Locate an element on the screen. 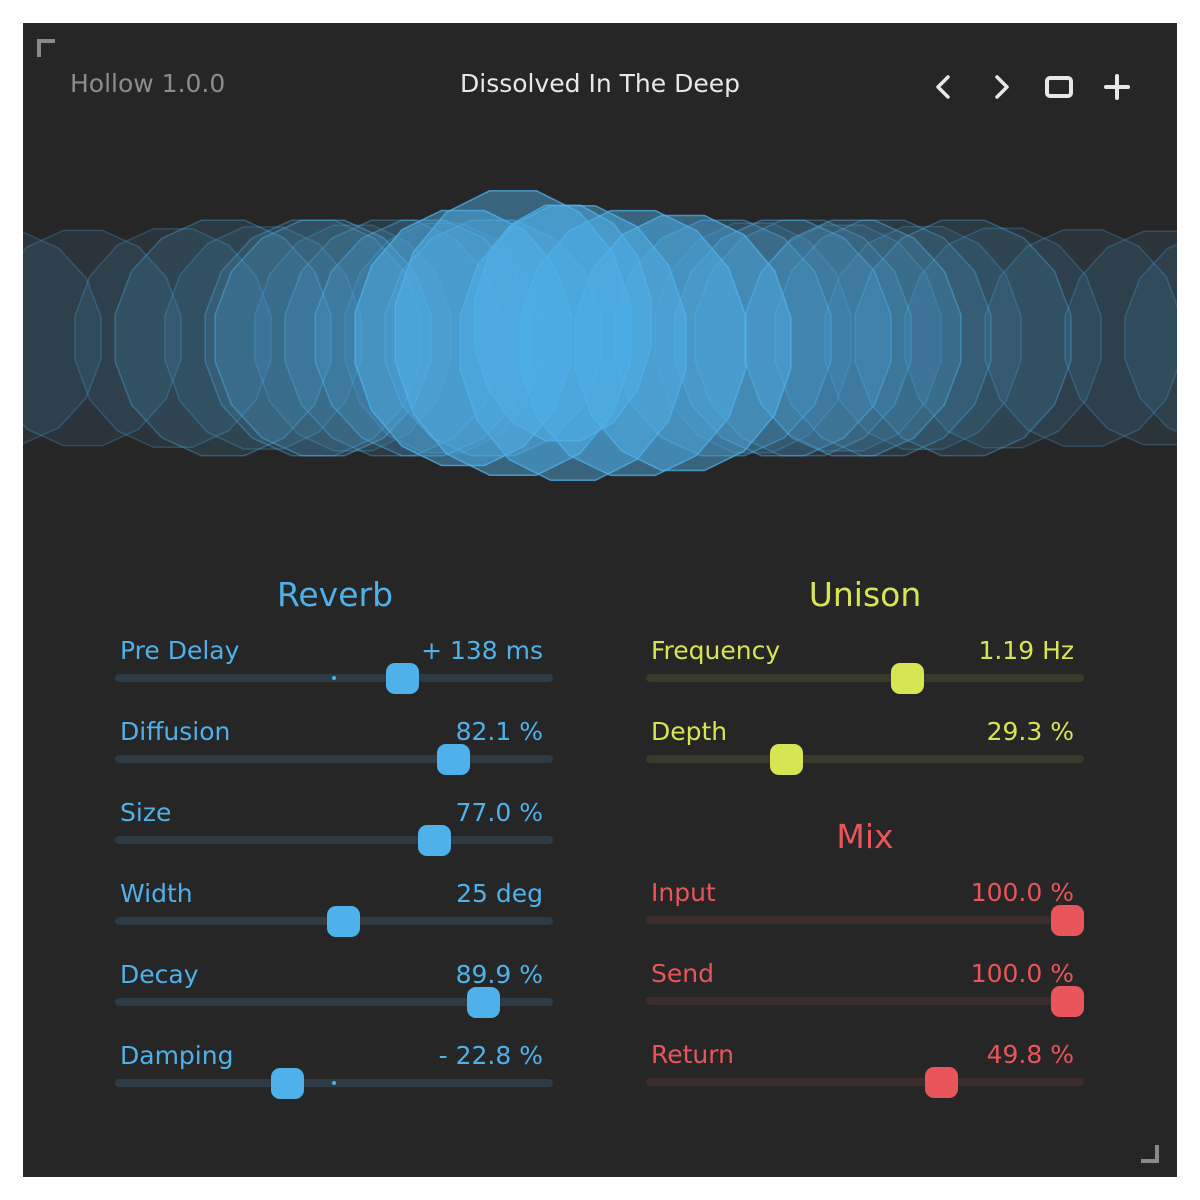  diffusion-label: Diffusion is located at coordinates (175, 731).